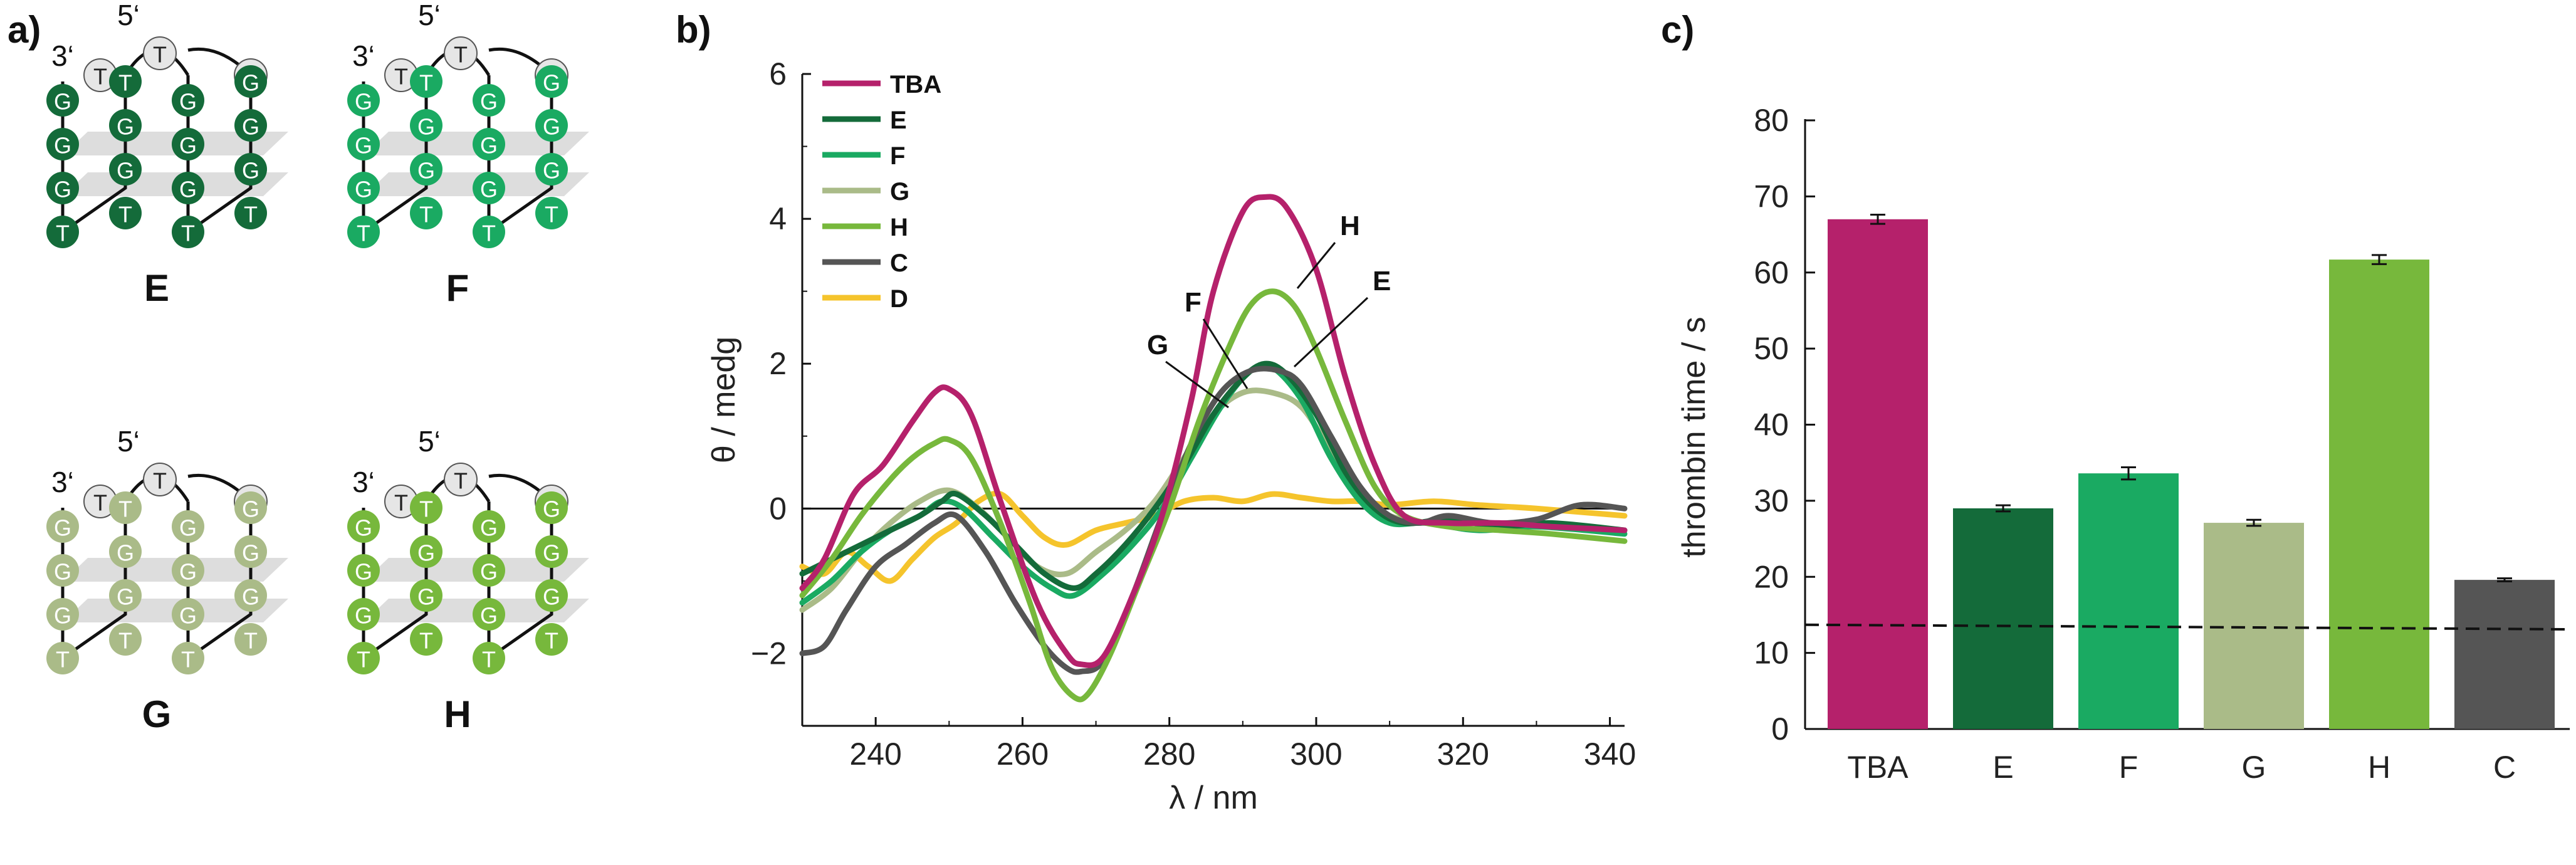 The width and height of the screenshot is (2576, 865). What do you see at coordinates (2379, 767) in the screenshot?
I see `x-category-label-H: H` at bounding box center [2379, 767].